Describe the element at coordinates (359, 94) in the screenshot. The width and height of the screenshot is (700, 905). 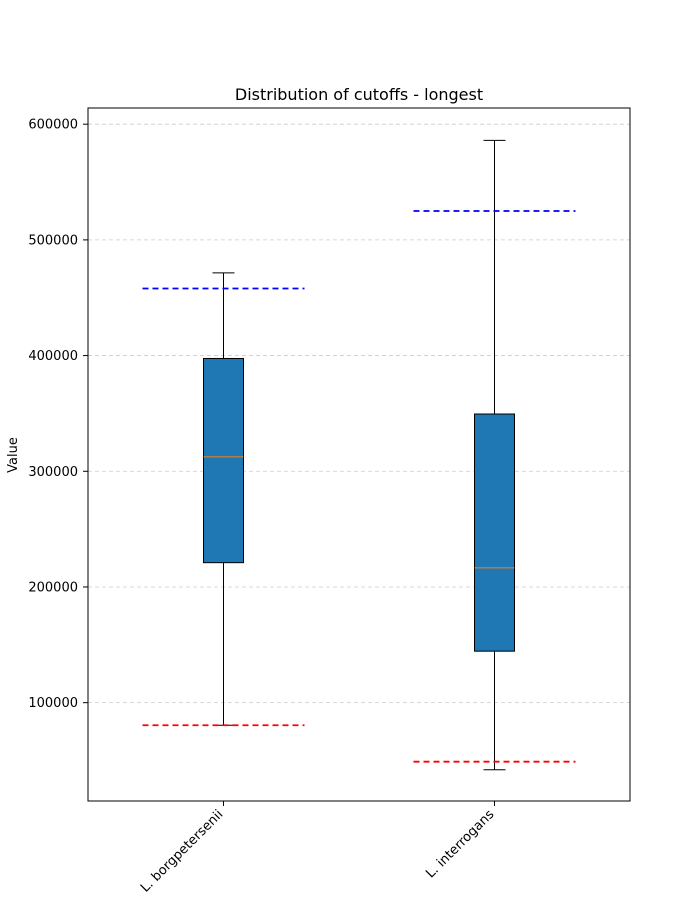
I see `chart-title: Distribution of cutoffs - longest` at that location.